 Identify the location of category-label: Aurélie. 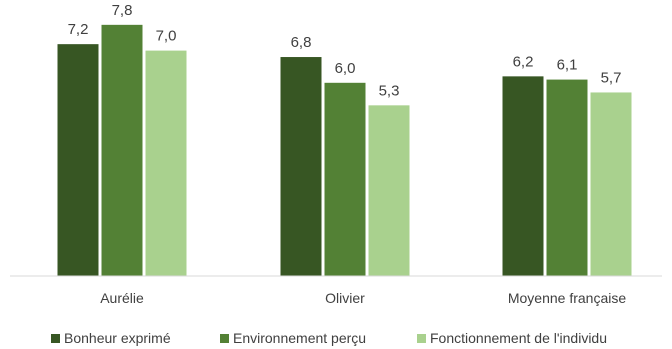
(122, 298).